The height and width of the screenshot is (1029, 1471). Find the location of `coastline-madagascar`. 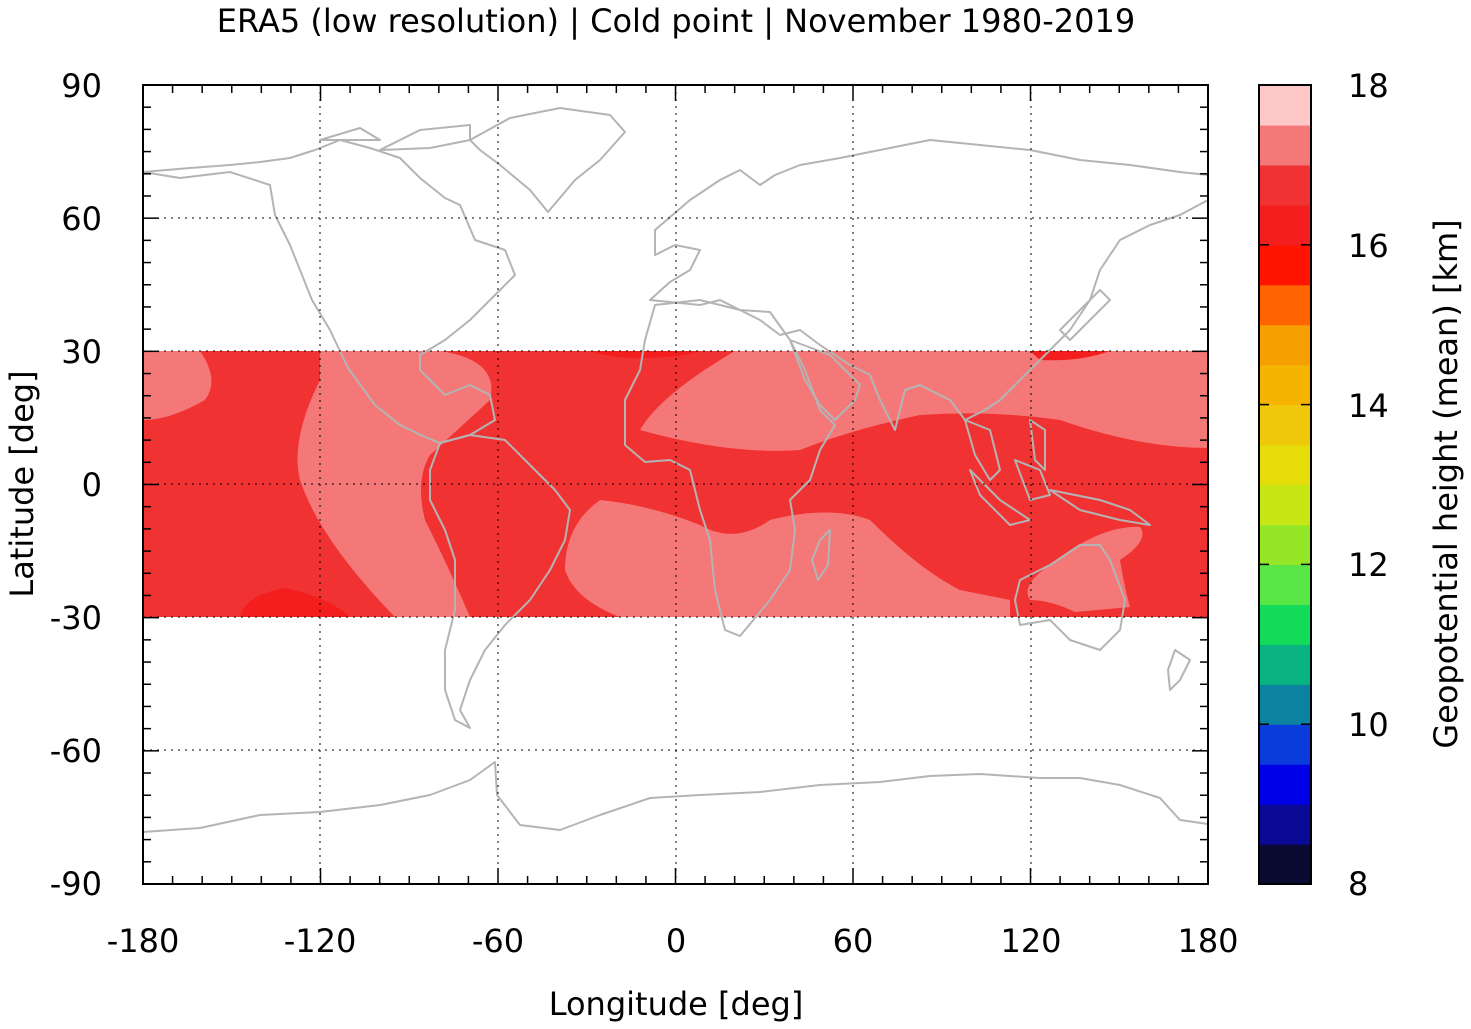

coastline-madagascar is located at coordinates (821, 555).